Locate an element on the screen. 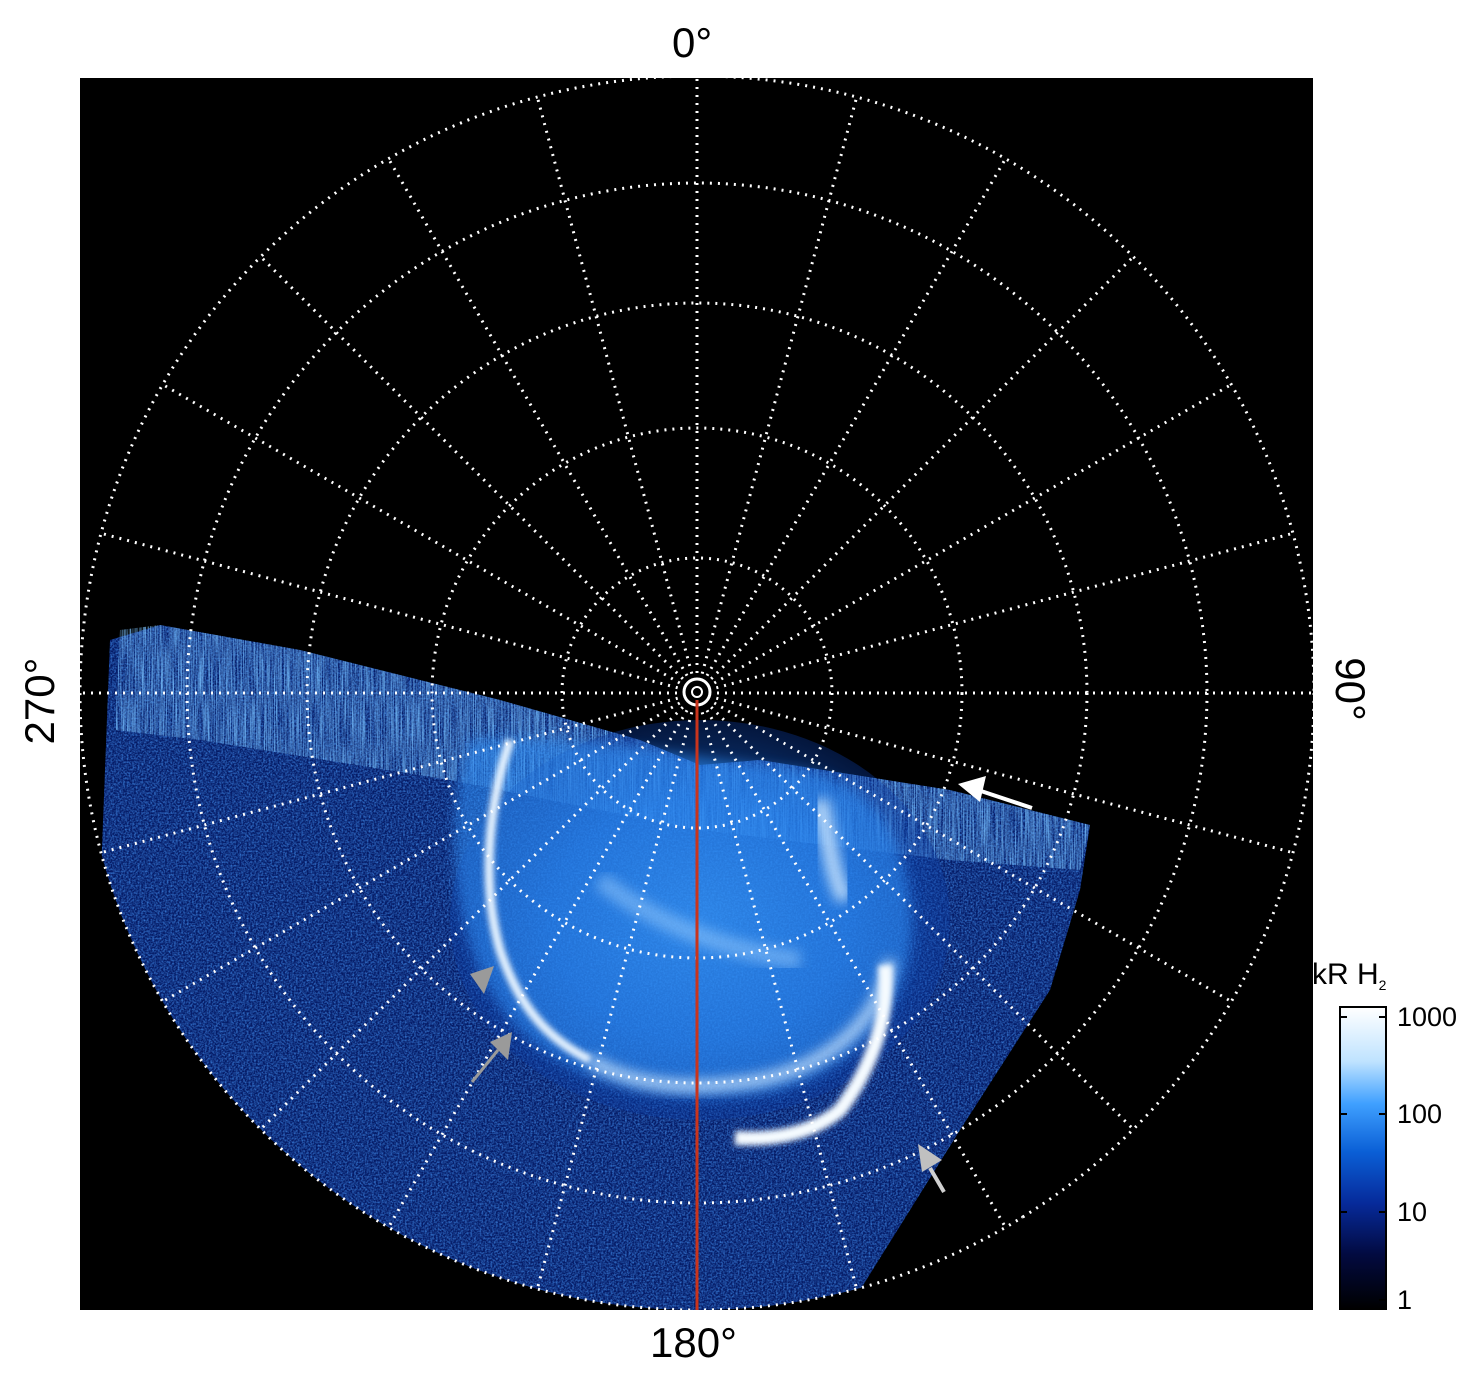 This screenshot has height=1386, width=1481. grey-arrow-lower-left is located at coordinates (491, 1057).